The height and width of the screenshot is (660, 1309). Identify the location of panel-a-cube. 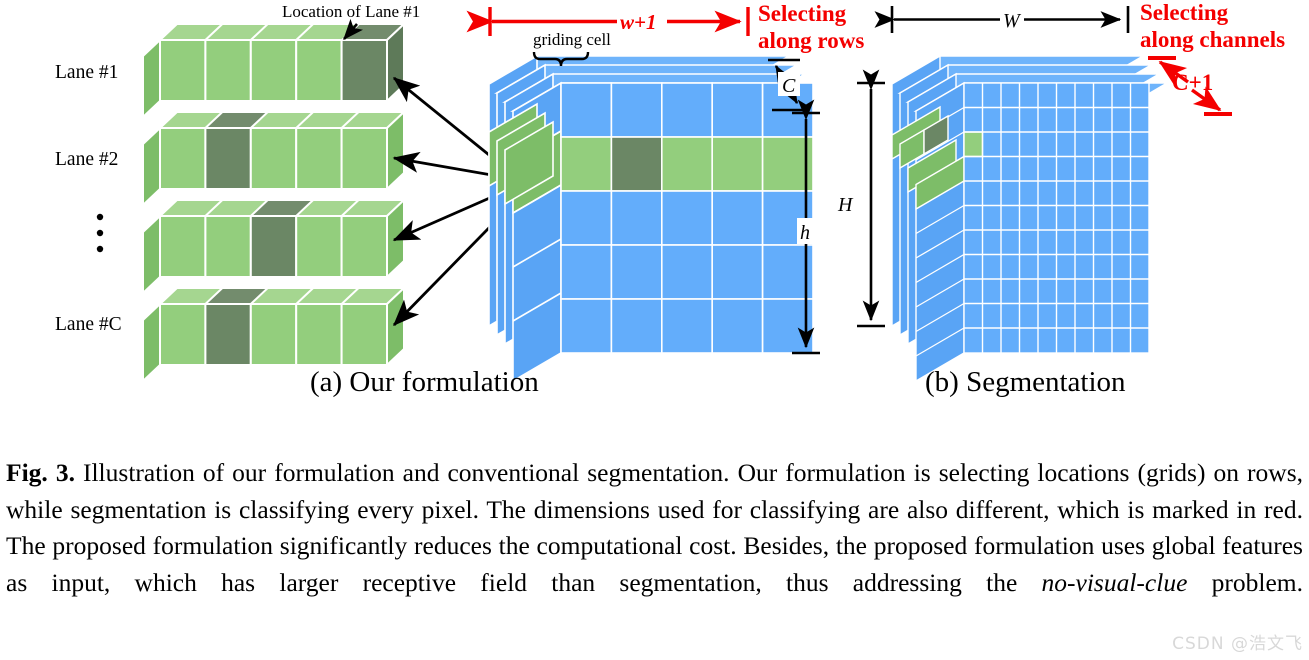
(651, 218).